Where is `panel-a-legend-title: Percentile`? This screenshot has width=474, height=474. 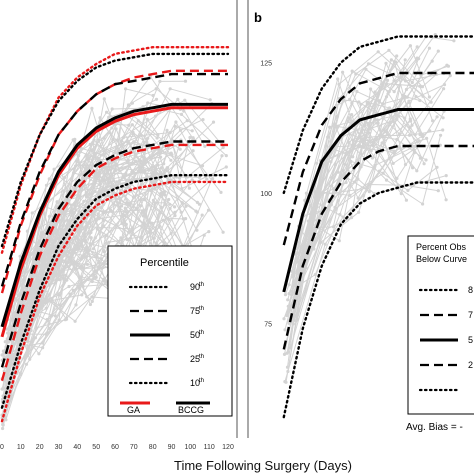
panel-a-legend-title: Percentile is located at coordinates (164, 263).